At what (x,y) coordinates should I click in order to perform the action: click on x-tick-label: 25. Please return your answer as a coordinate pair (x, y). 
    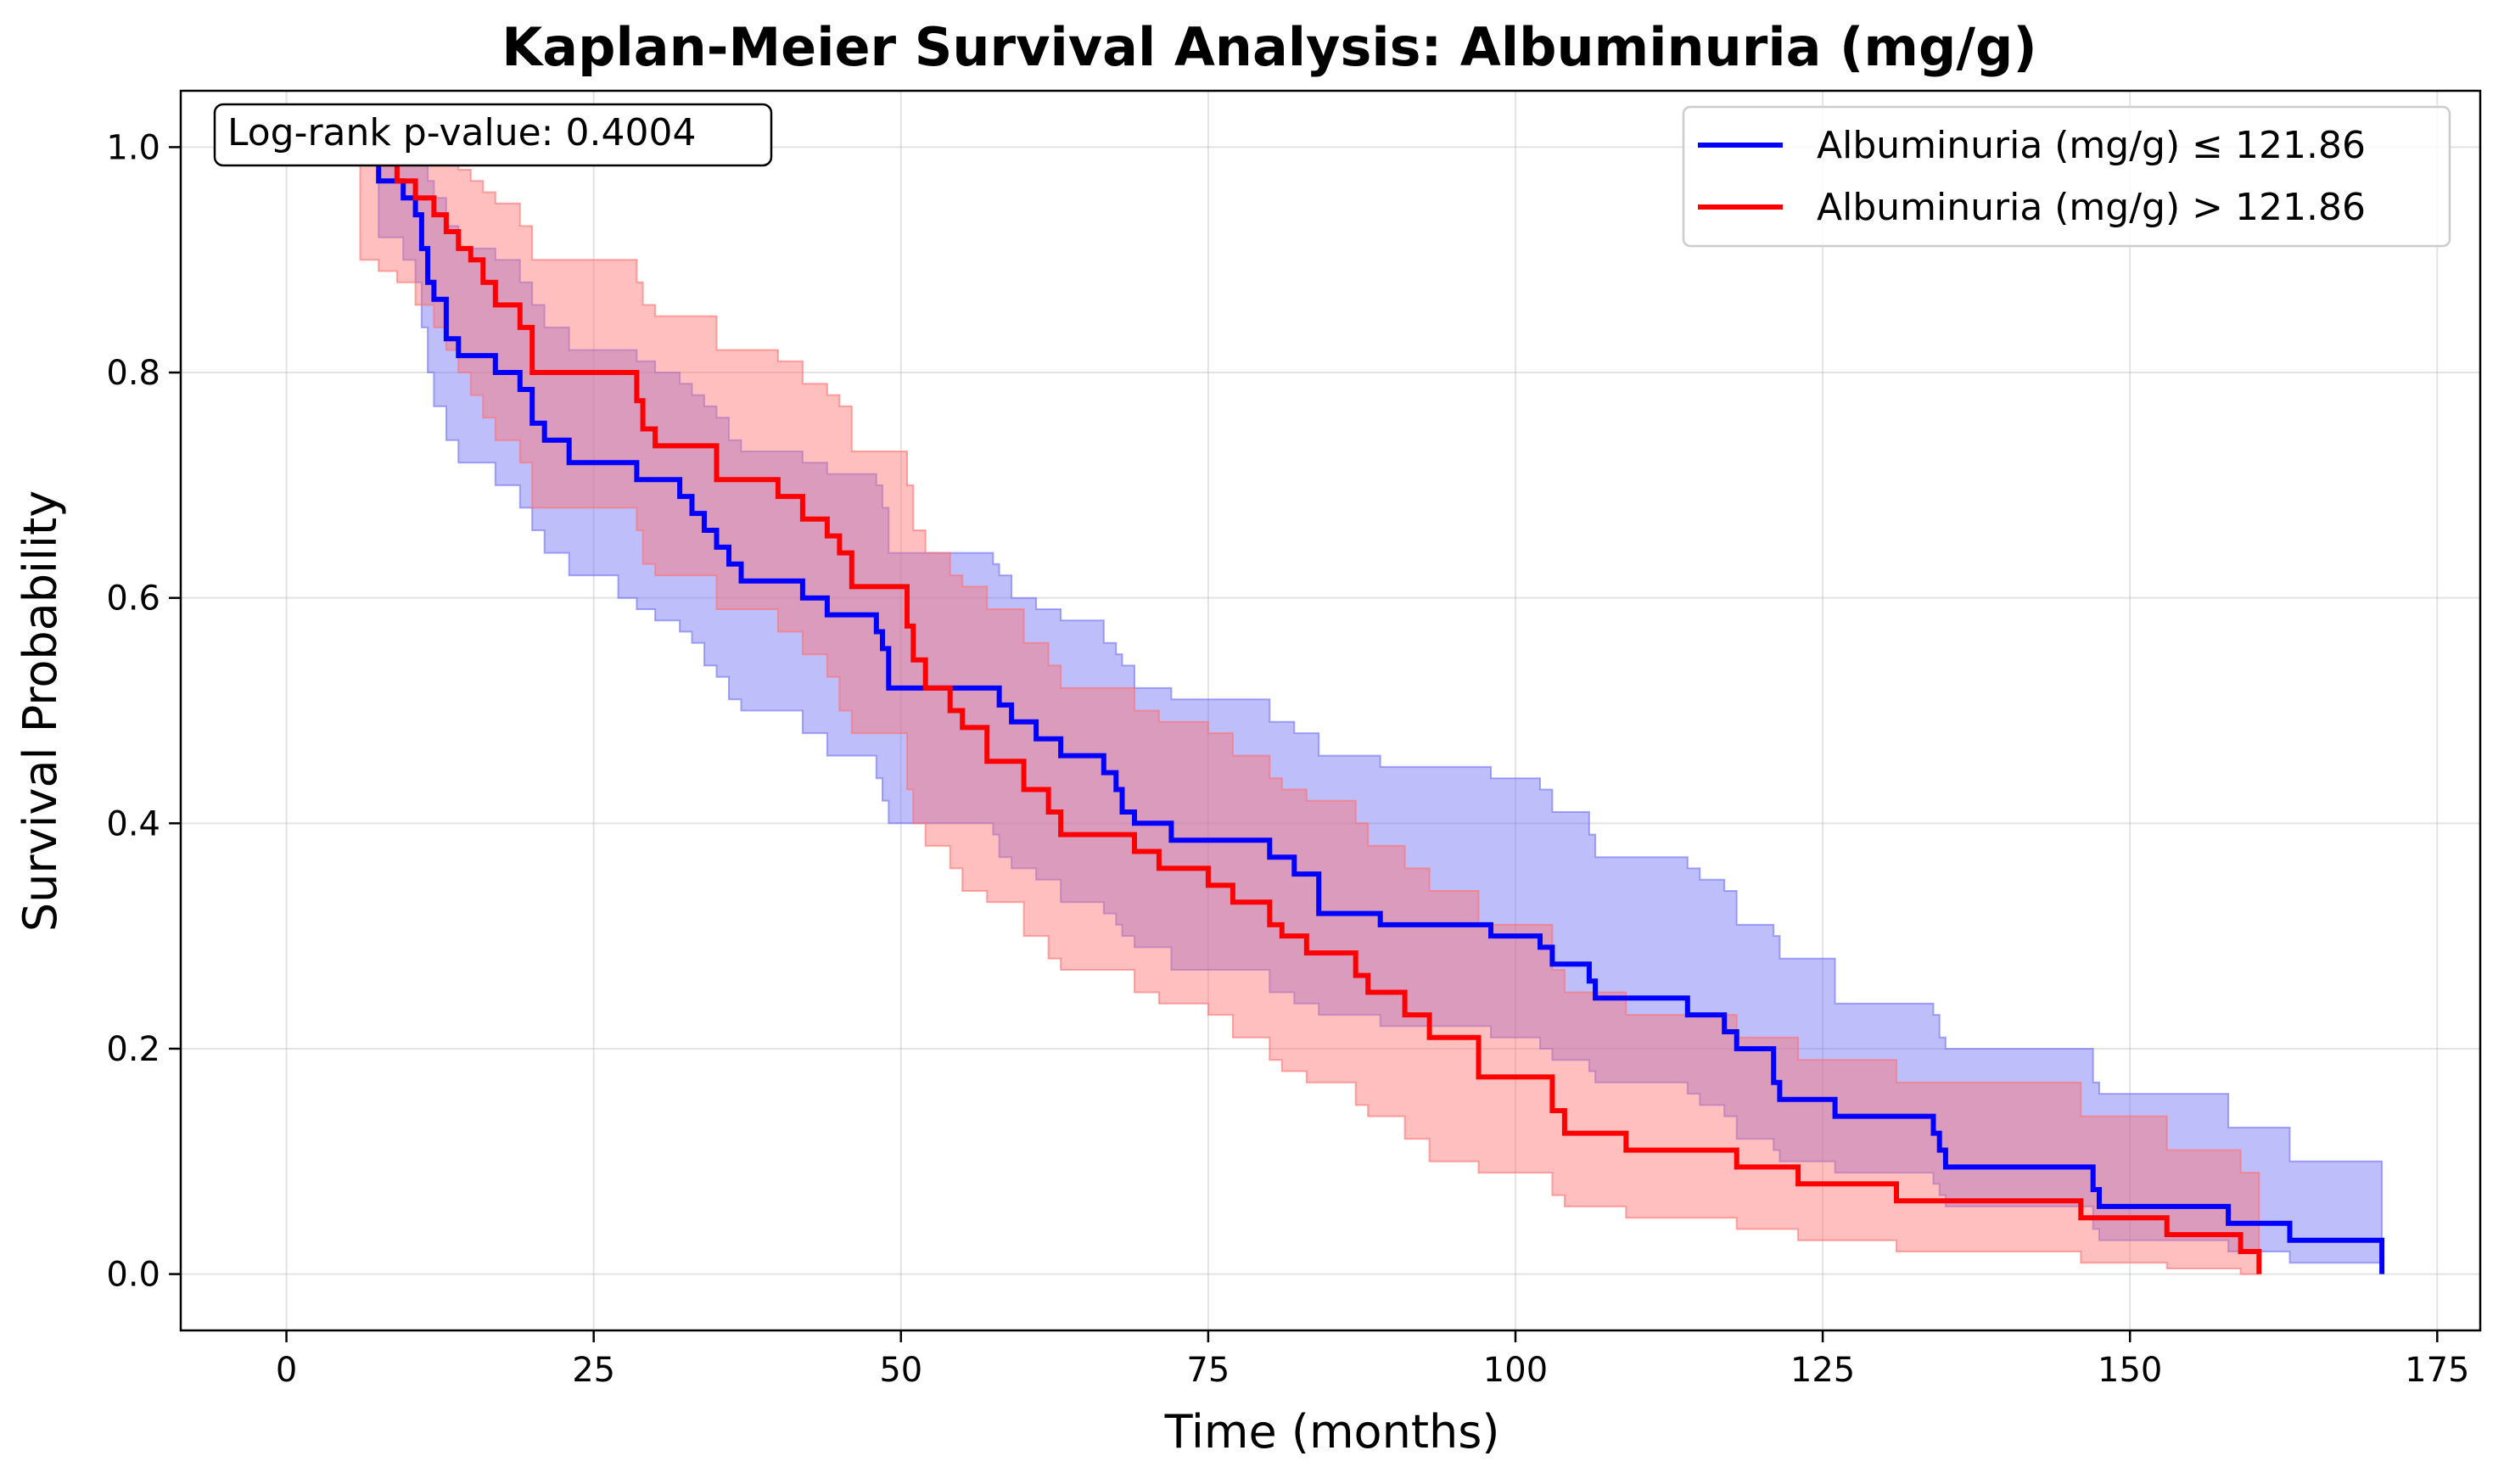
    Looking at the image, I should click on (594, 1370).